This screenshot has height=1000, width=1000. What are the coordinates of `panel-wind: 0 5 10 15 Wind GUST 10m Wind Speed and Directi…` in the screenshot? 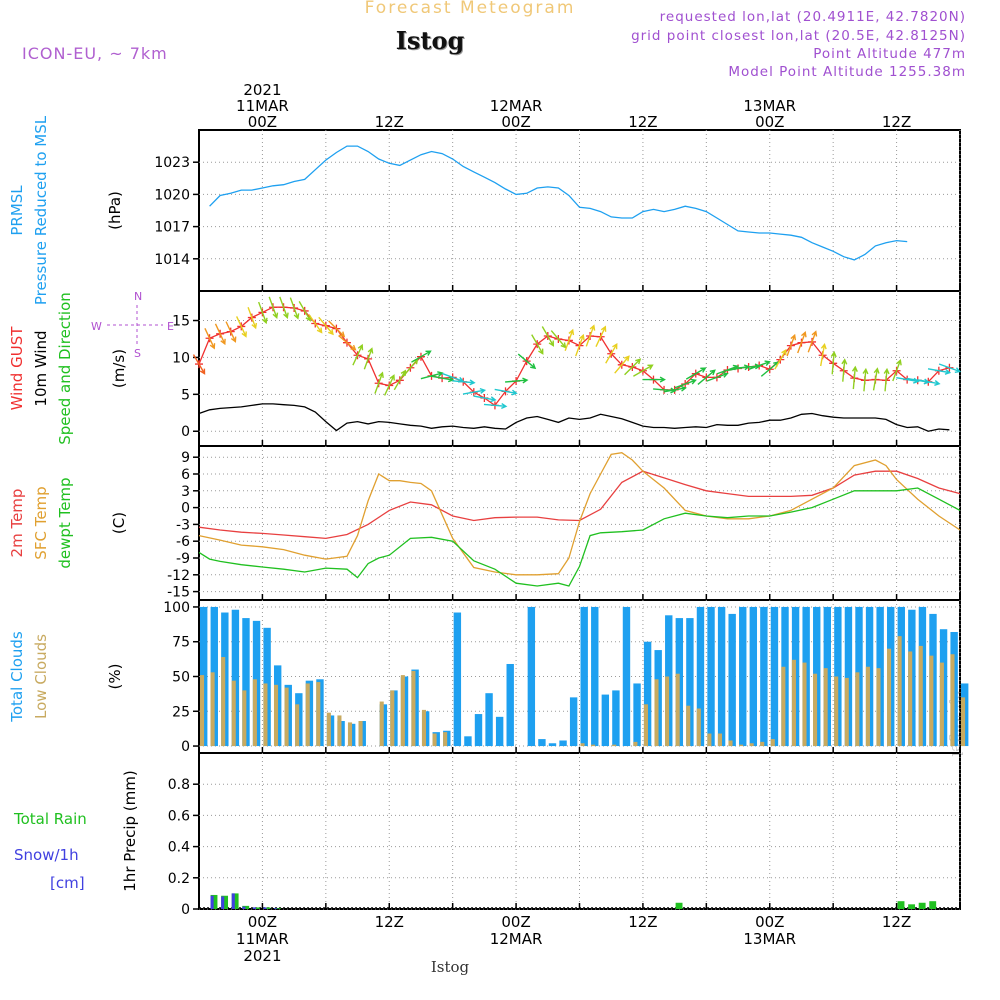 It's located at (485, 368).